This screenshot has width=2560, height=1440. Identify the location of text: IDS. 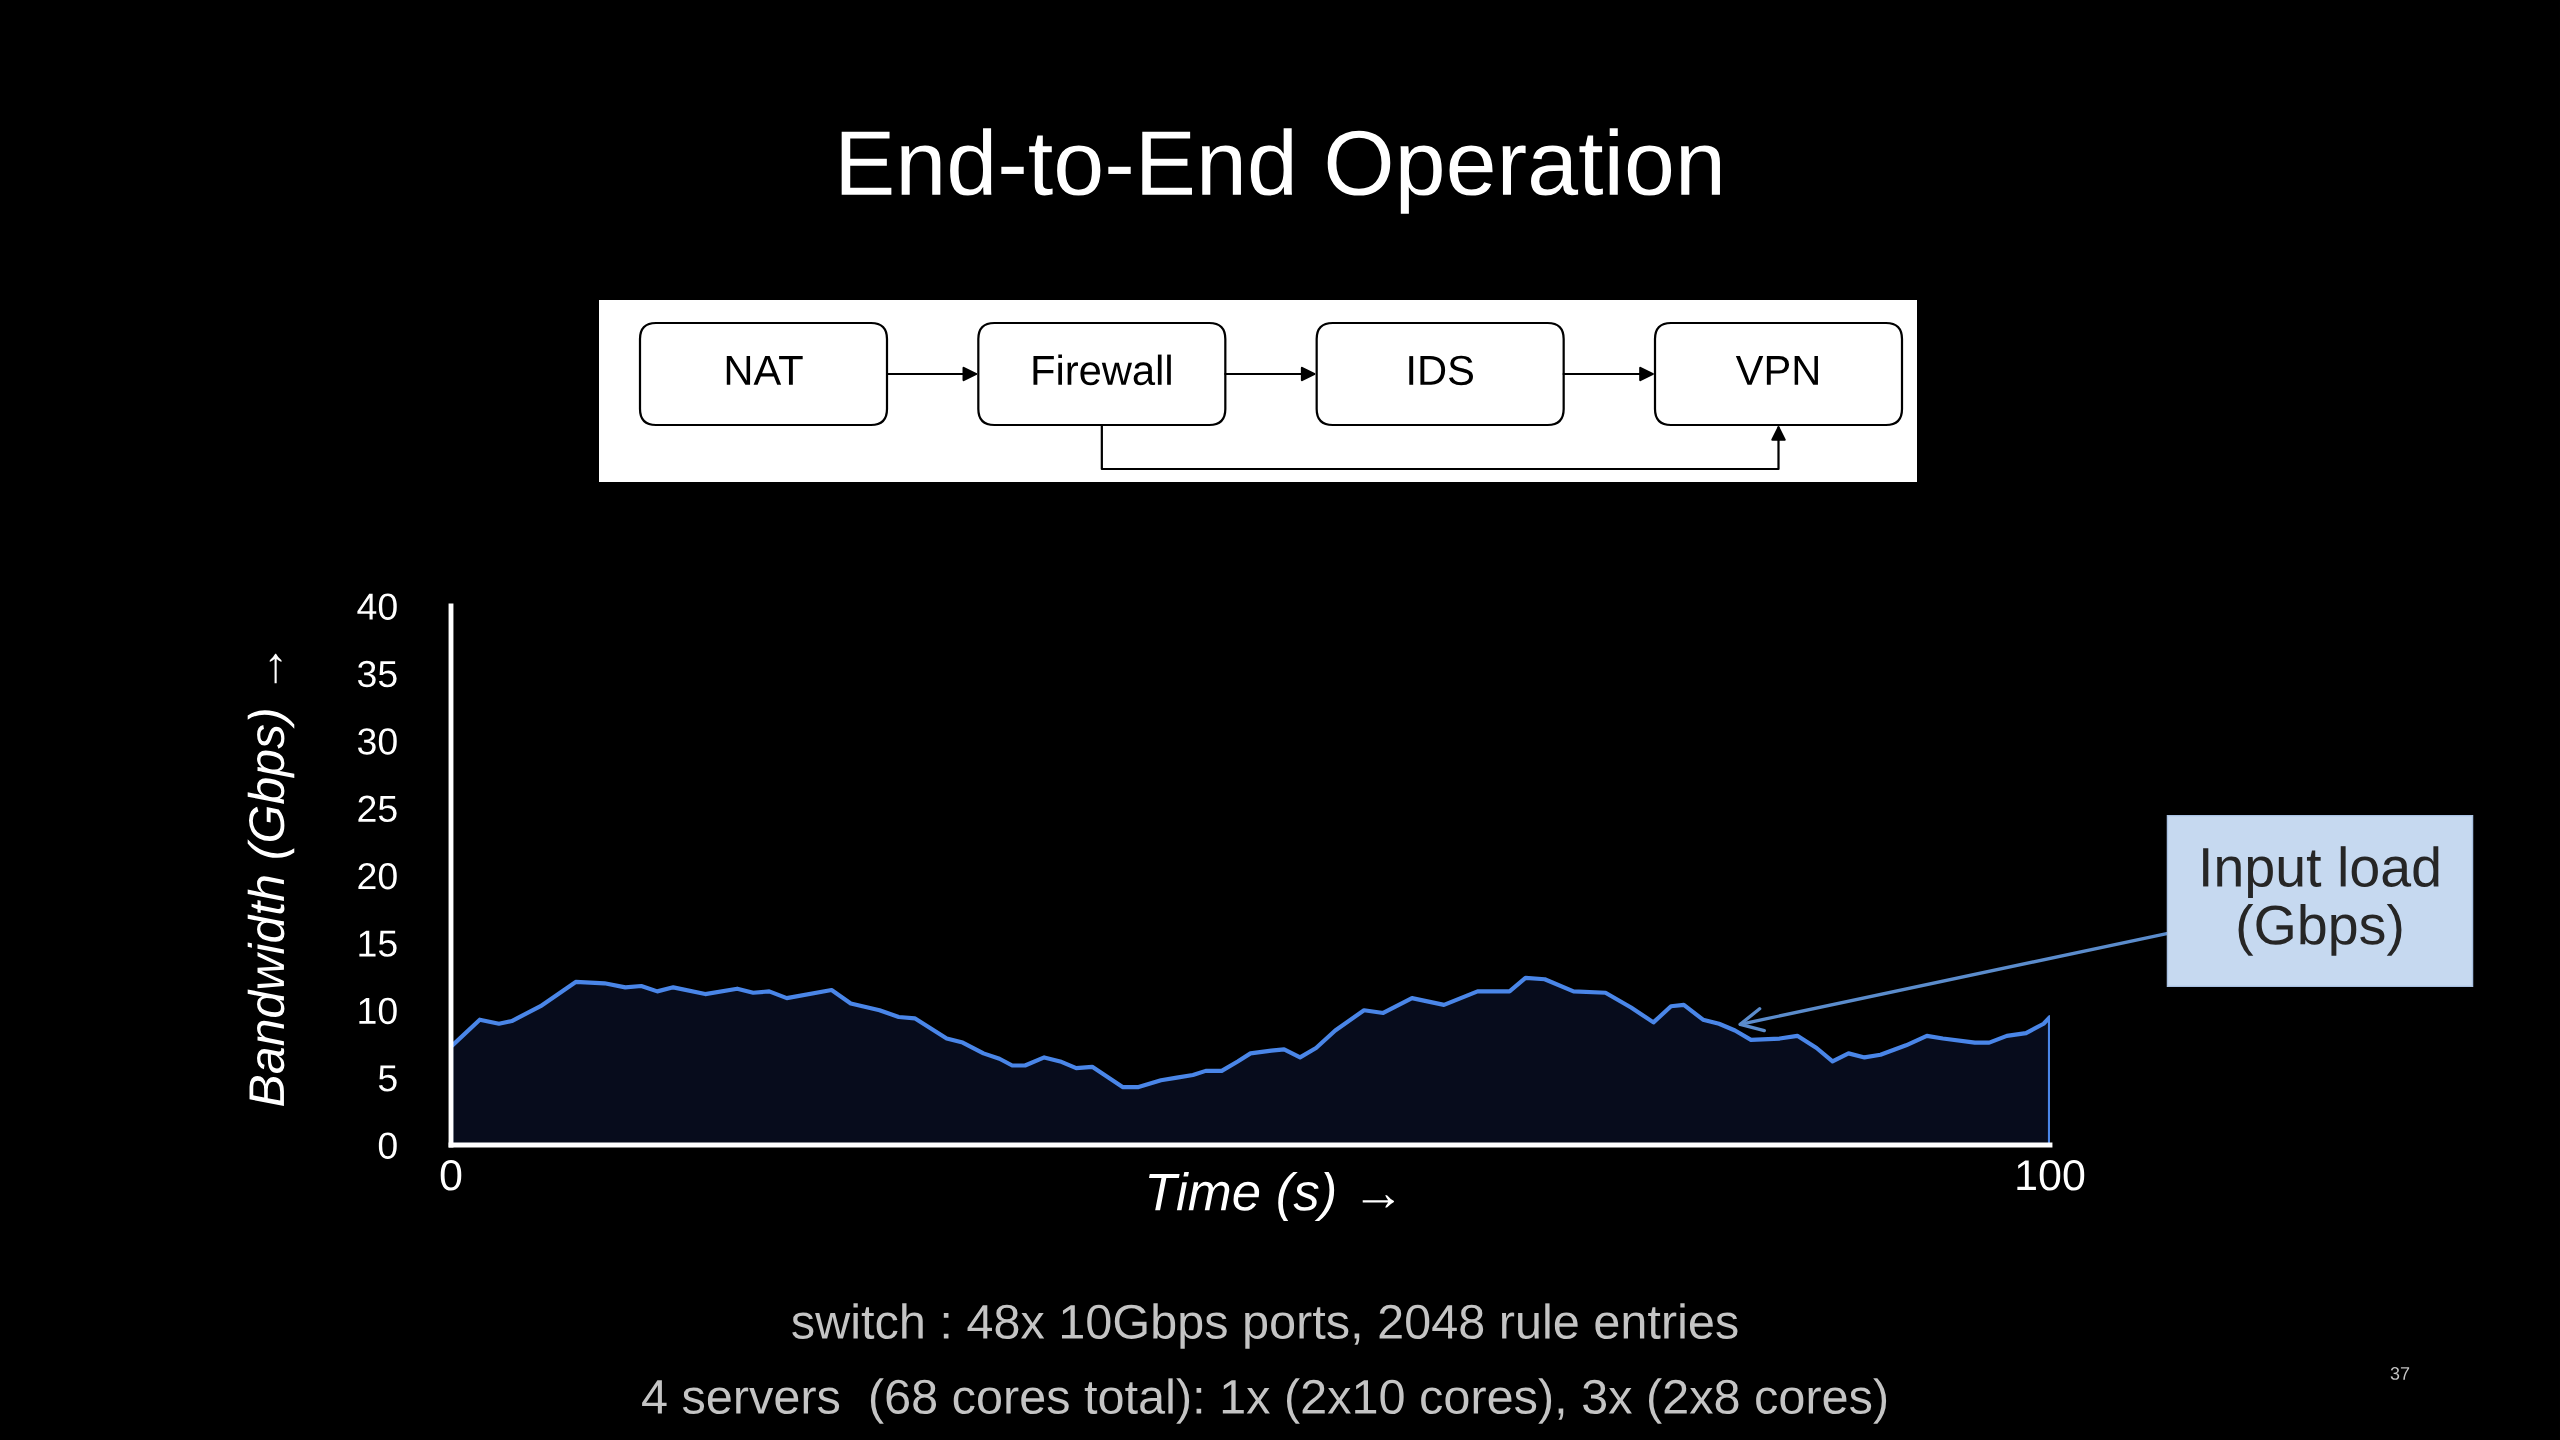
(1441, 370).